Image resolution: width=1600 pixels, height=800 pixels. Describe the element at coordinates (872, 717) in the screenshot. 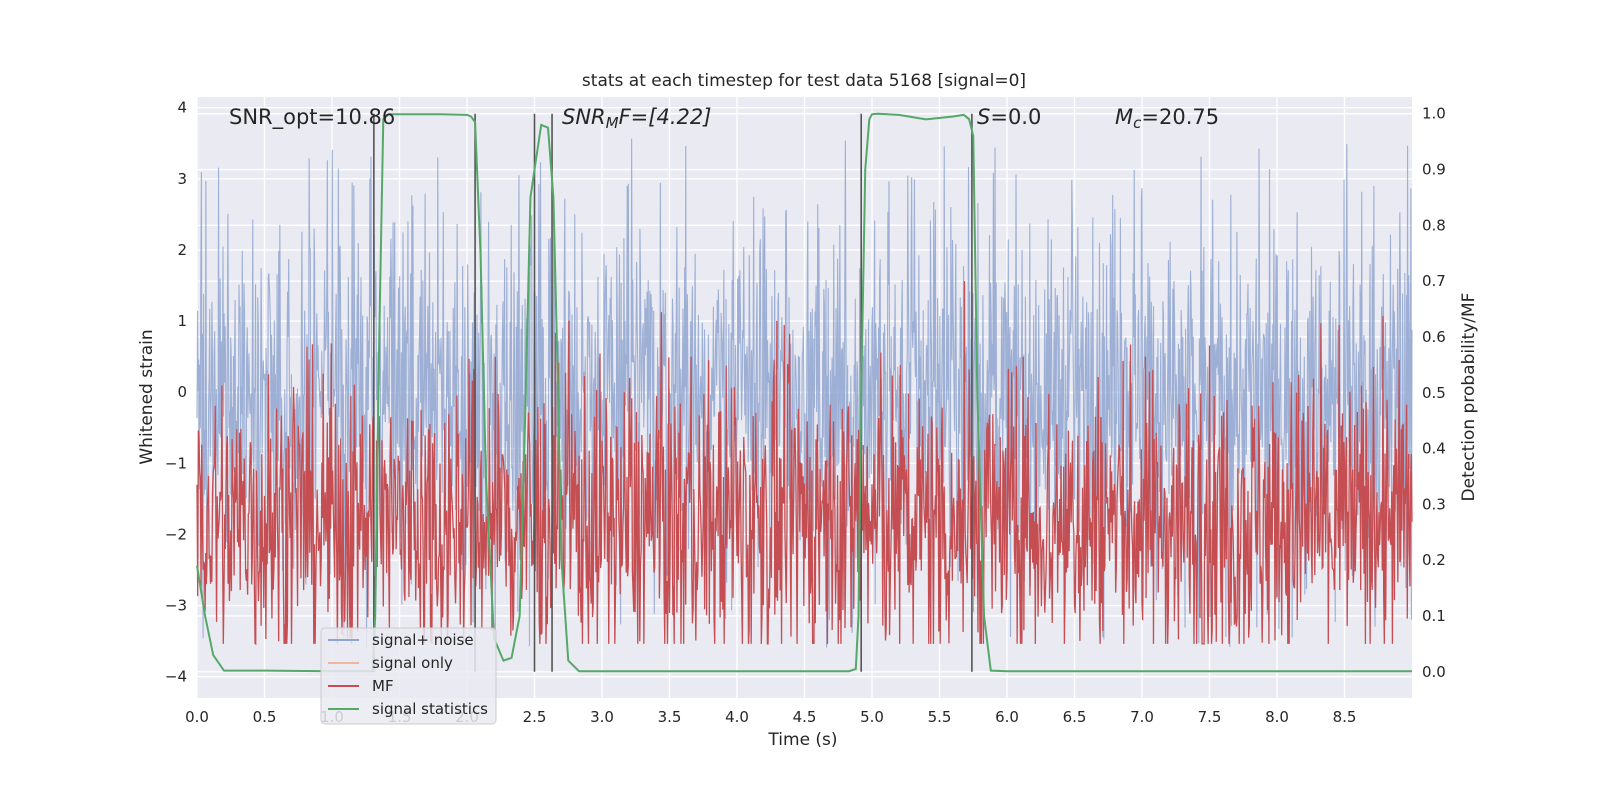

I see `x-tick-label: 5.0` at that location.